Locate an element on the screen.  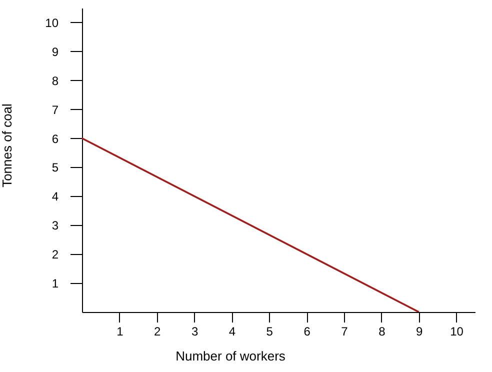
y-tick-label: 3 is located at coordinates (55, 225).